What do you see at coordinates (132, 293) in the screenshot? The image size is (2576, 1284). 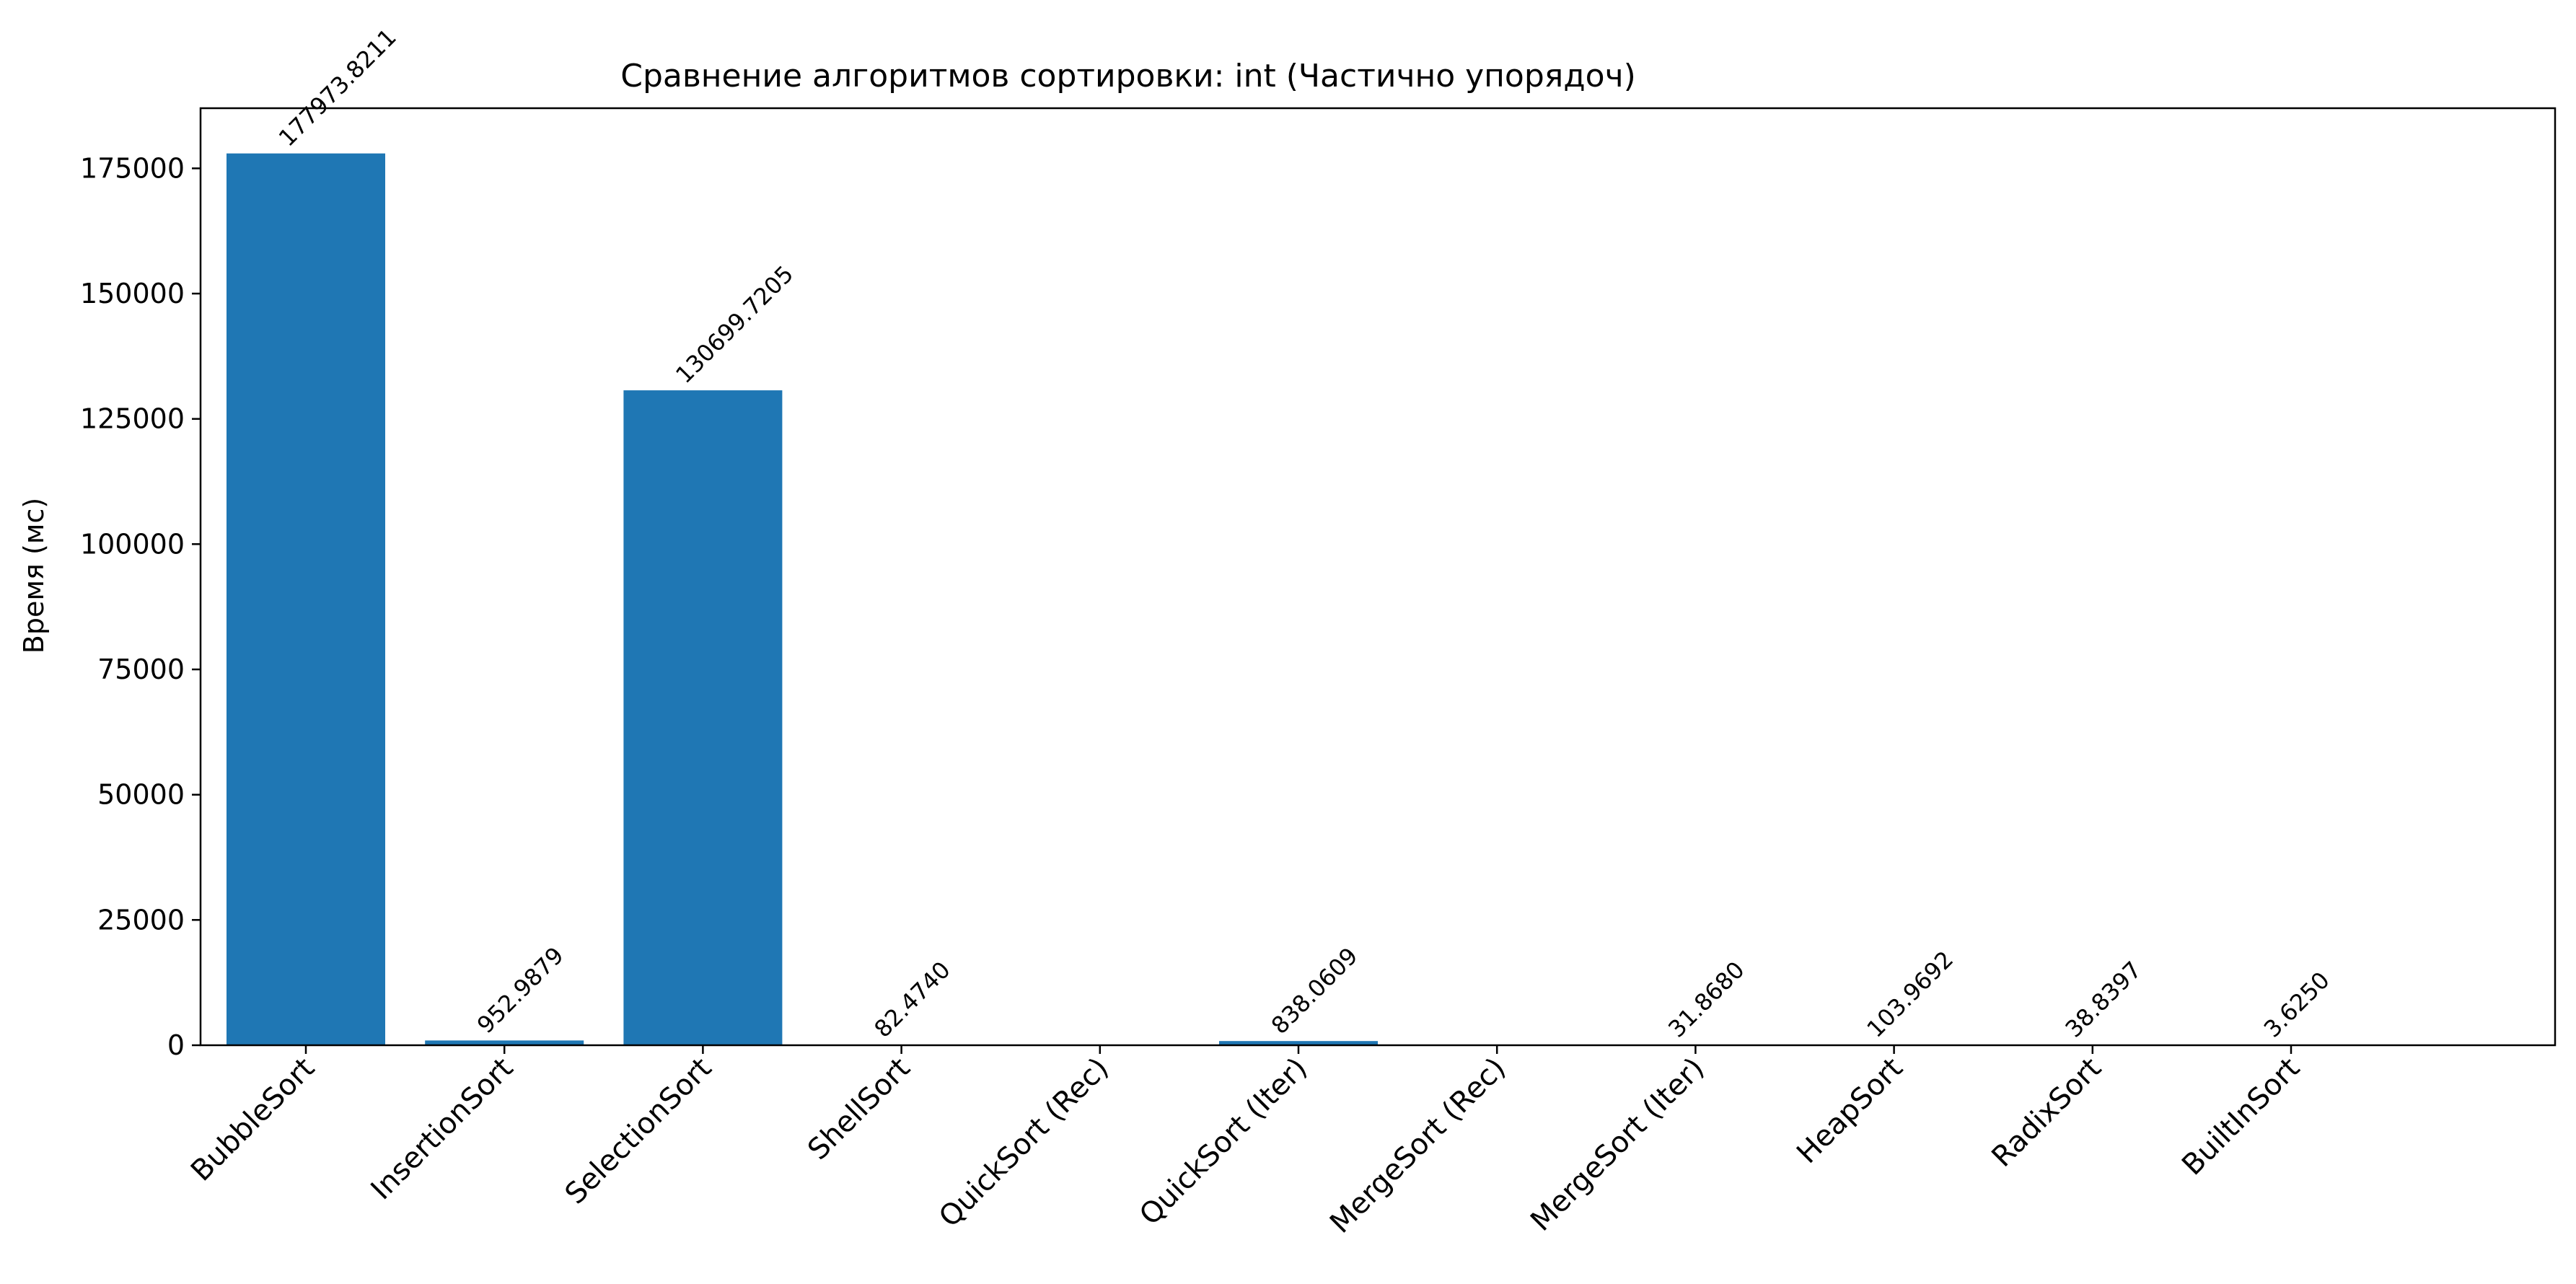 I see `y-tick-label: 150000` at bounding box center [132, 293].